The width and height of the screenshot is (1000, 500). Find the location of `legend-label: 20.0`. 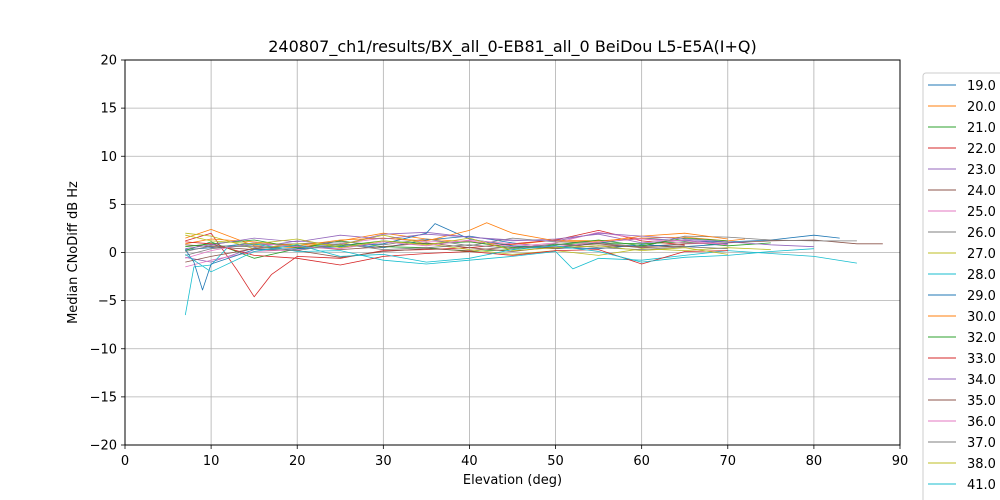

legend-label: 20.0 is located at coordinates (981, 107).